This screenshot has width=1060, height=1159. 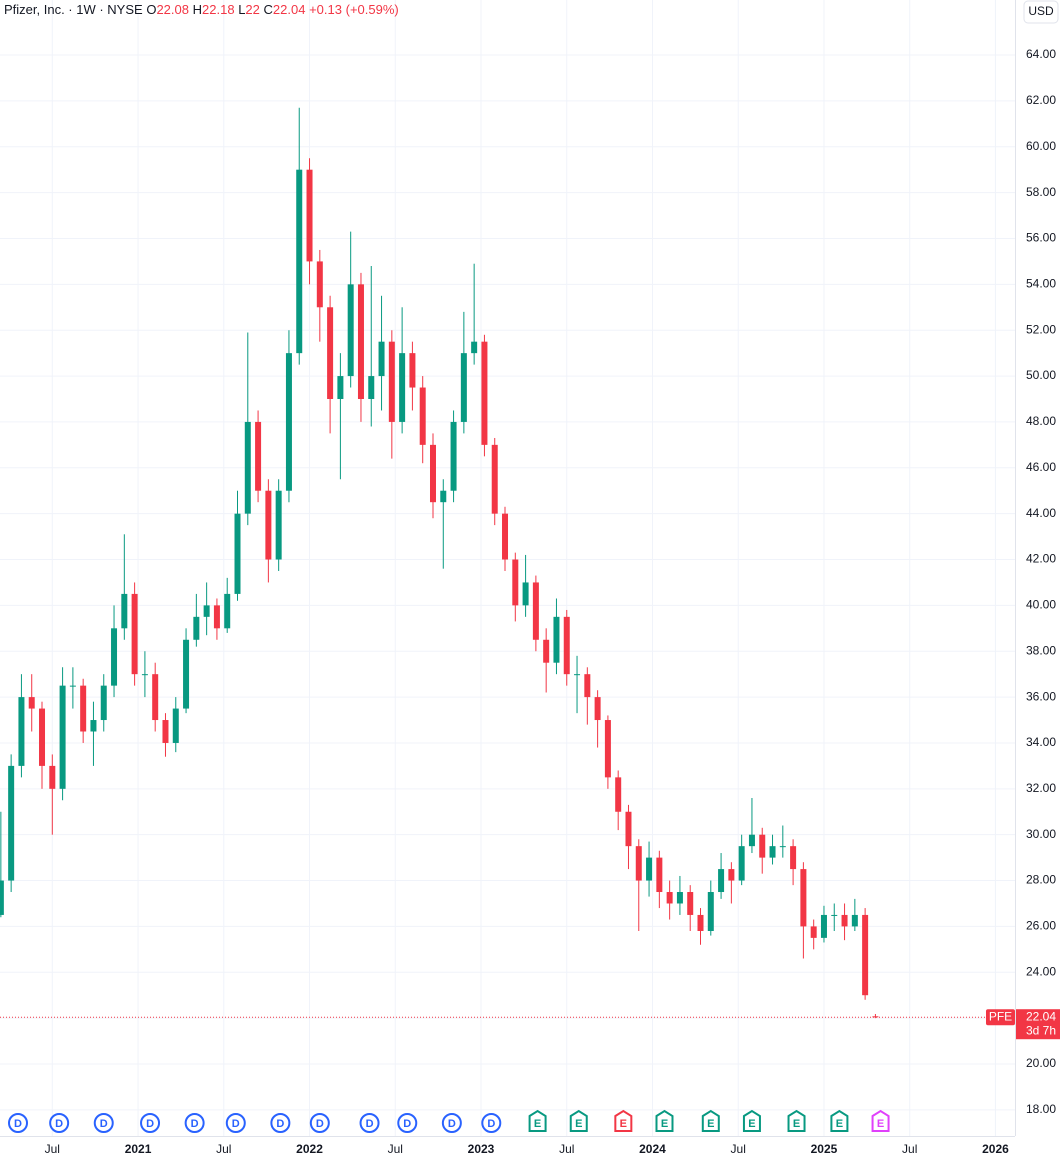 What do you see at coordinates (252, 9) in the screenshot?
I see `ohlc-value: 22` at bounding box center [252, 9].